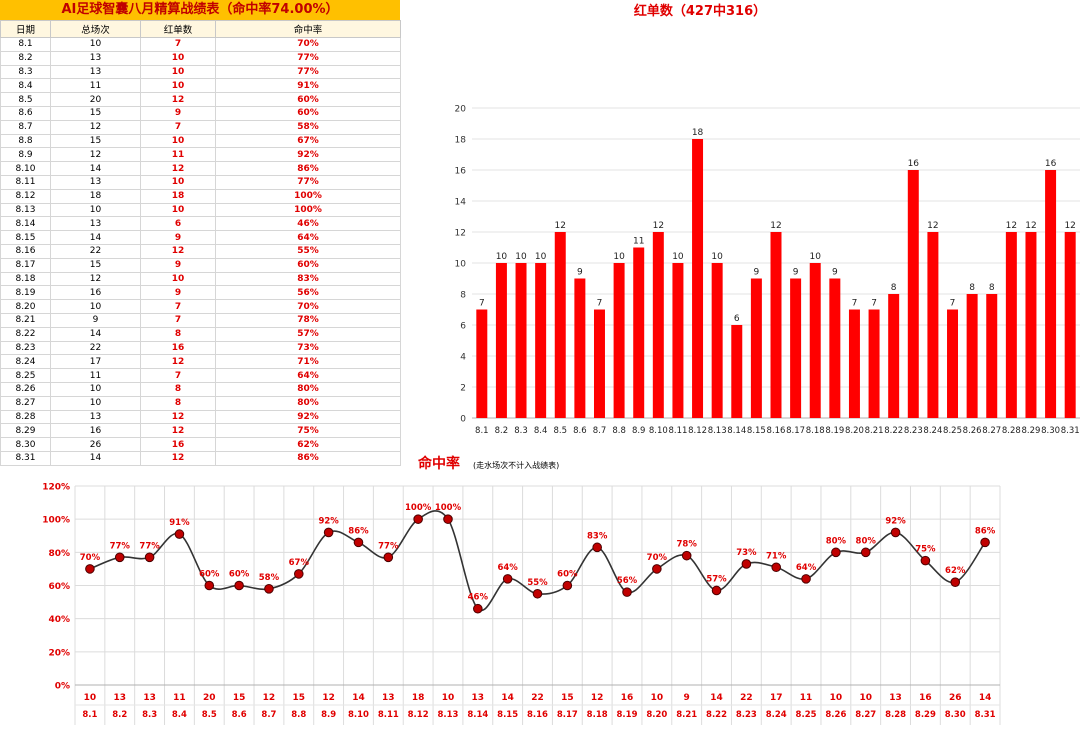 This screenshot has width=1080, height=729. Describe the element at coordinates (59, 554) in the screenshot. I see `line-y-tick-label: 80%` at that location.